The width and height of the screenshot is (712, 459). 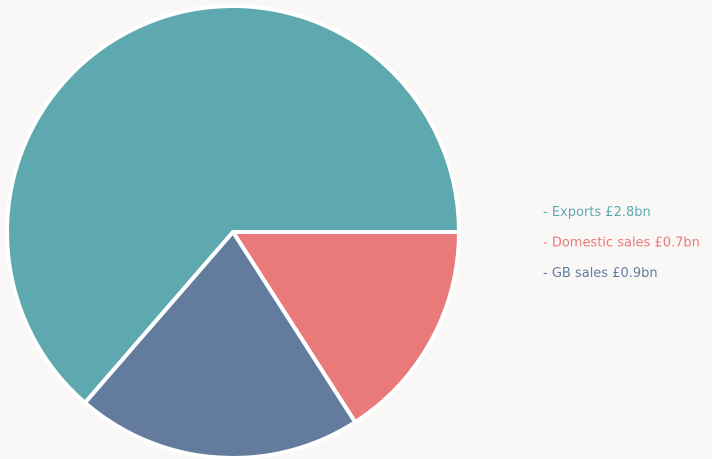 What do you see at coordinates (676, 242) in the screenshot?
I see `legend-value: £0.7bn` at bounding box center [676, 242].